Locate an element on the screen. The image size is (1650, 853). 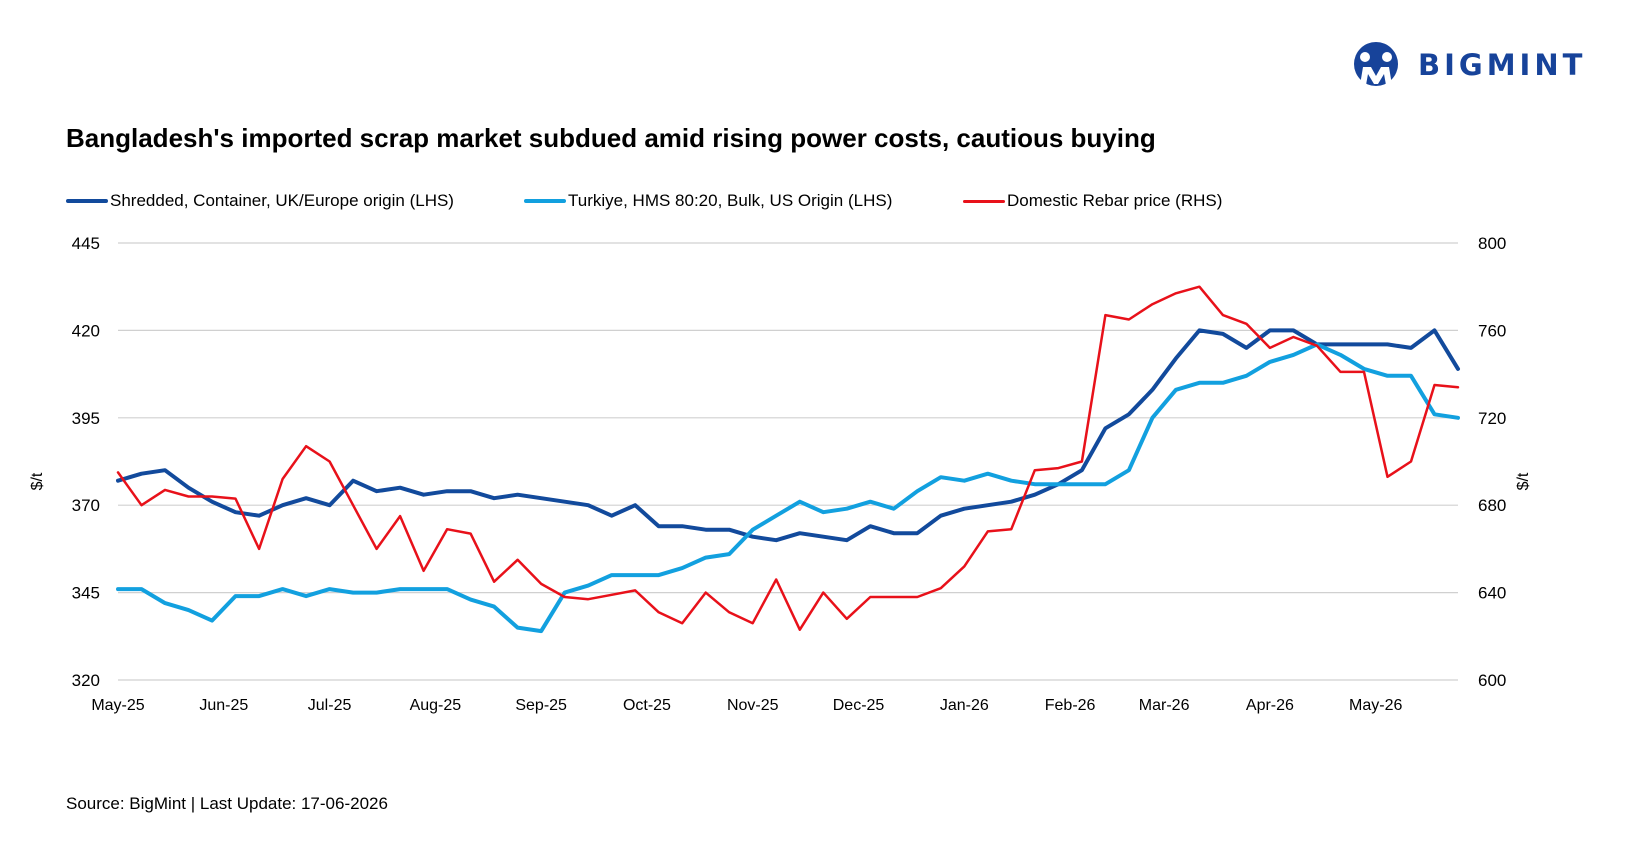
y-tick-label-right: 680 is located at coordinates (1492, 505).